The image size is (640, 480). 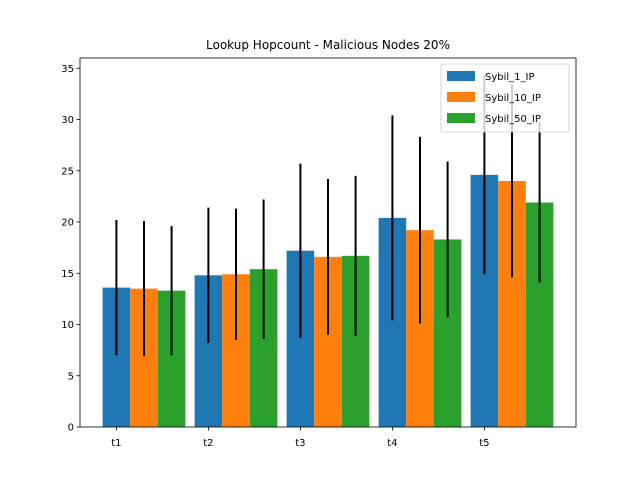 I want to click on y-tick-label: 25, so click(x=67, y=171).